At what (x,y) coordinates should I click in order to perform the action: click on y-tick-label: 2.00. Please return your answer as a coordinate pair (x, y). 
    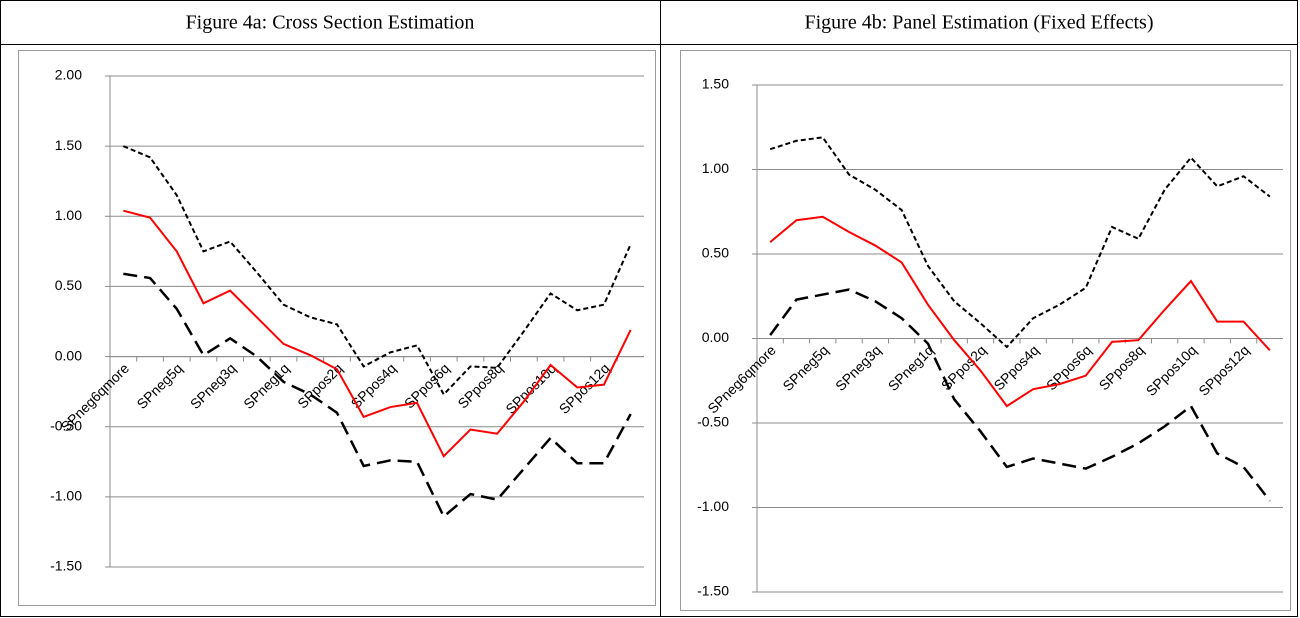
    Looking at the image, I should click on (68, 75).